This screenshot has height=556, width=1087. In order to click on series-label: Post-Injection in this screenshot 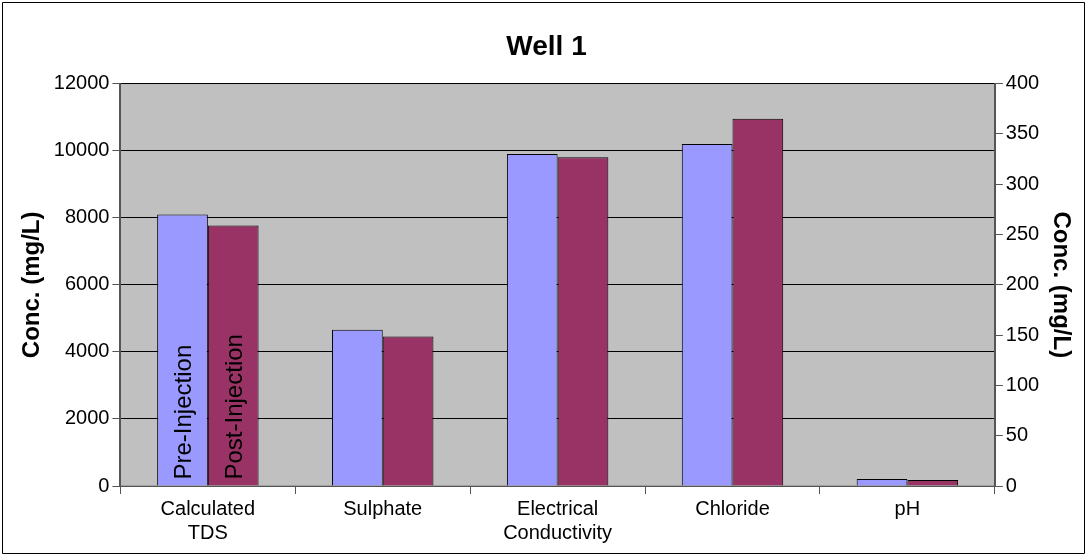, I will do `click(233, 407)`.